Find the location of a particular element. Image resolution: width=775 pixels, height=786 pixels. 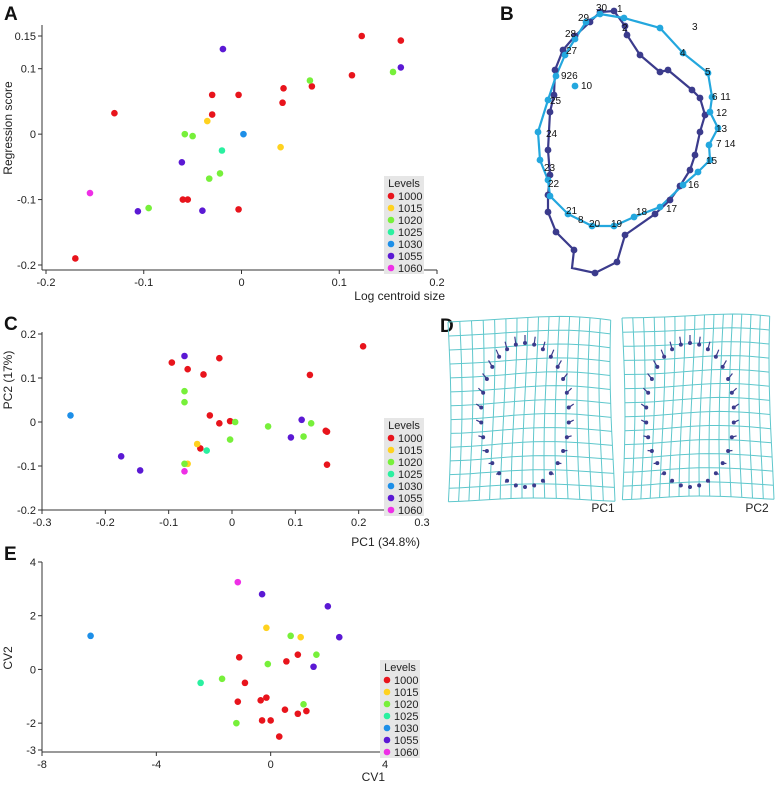

y-tick-label-e: 2 is located at coordinates (33, 617).